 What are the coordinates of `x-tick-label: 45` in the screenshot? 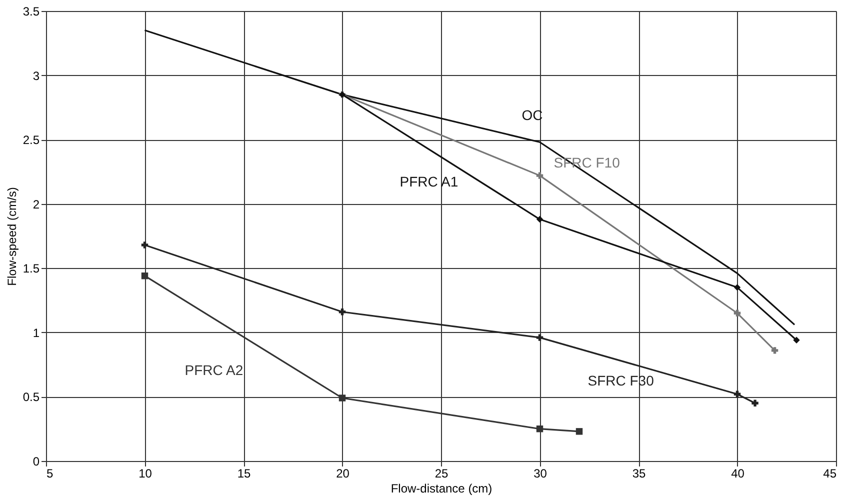 It's located at (830, 473).